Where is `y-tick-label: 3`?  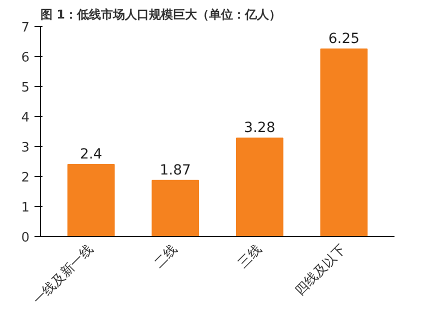 y-tick-label: 3 is located at coordinates (25, 148).